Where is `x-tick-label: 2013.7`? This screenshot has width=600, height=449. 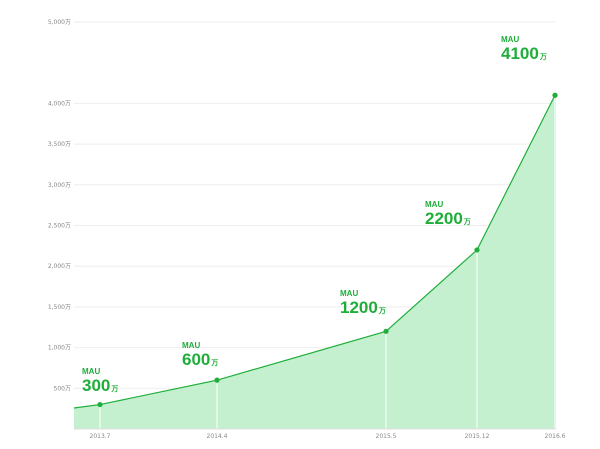 x-tick-label: 2013.7 is located at coordinates (100, 436).